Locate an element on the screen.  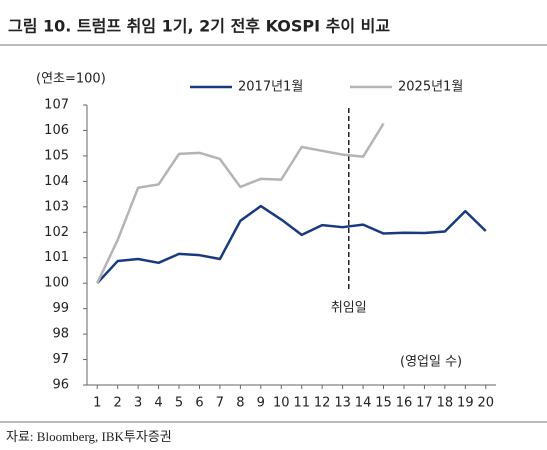
legend-label: 2025년1월 is located at coordinates (430, 87).